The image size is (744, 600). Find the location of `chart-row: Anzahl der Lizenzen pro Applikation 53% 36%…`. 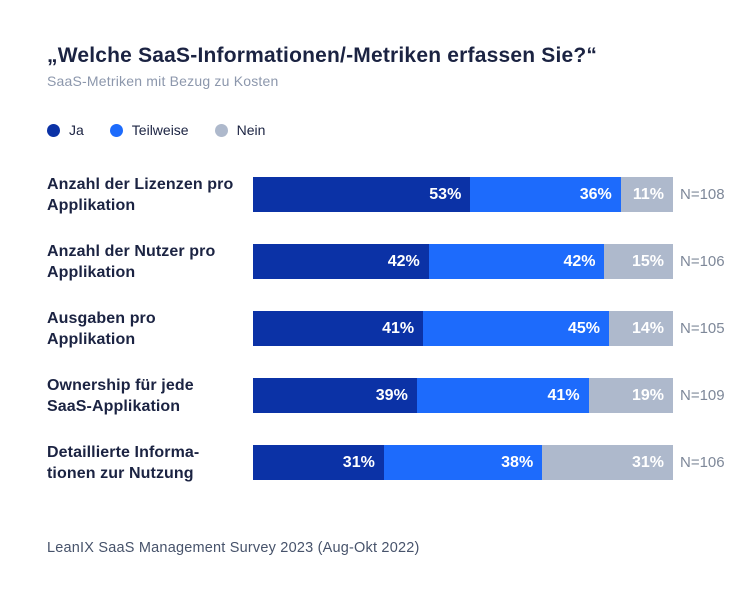

chart-row: Anzahl der Lizenzen pro Applikation 53% 36%… is located at coordinates (386, 195).